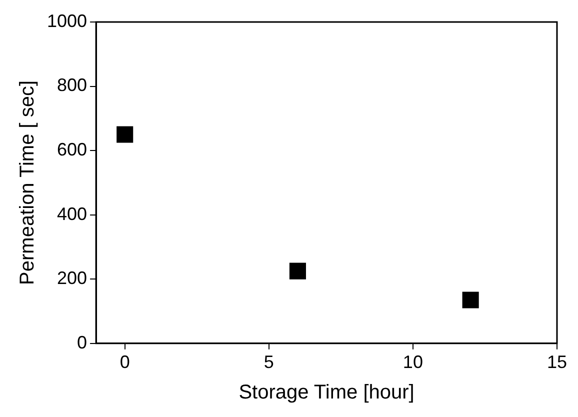  I want to click on y-tick-label: 1000, so click(67, 20).